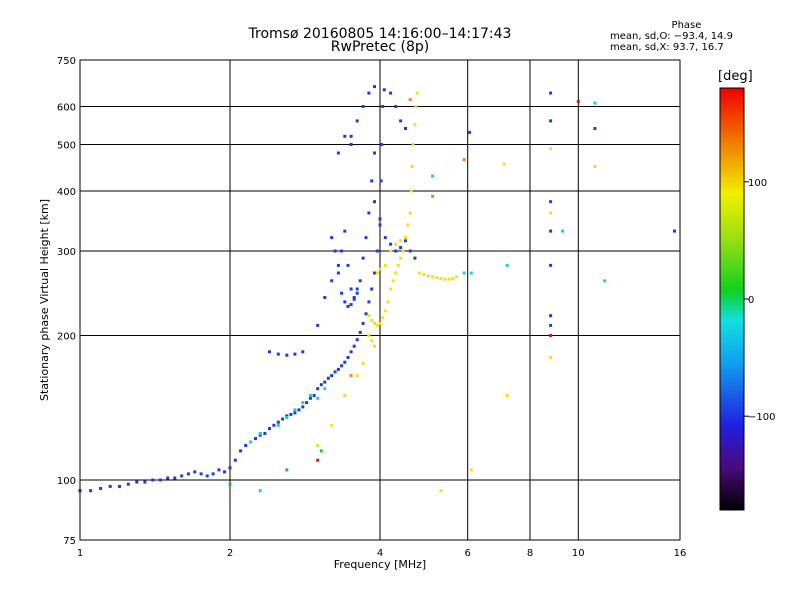  Describe the element at coordinates (530, 553) in the screenshot. I see `x-tick-label: 8` at that location.